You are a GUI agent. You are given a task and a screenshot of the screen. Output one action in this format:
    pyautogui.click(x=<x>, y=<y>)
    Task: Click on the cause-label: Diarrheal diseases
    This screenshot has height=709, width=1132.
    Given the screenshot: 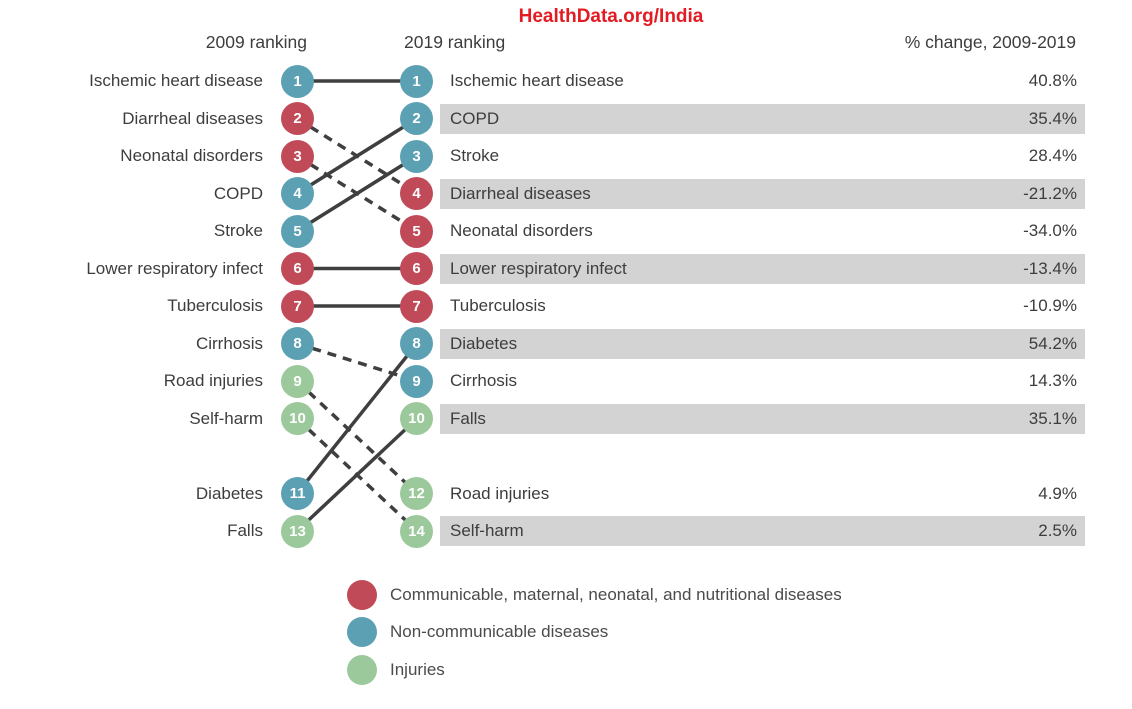 What is the action you would take?
    pyautogui.click(x=520, y=193)
    